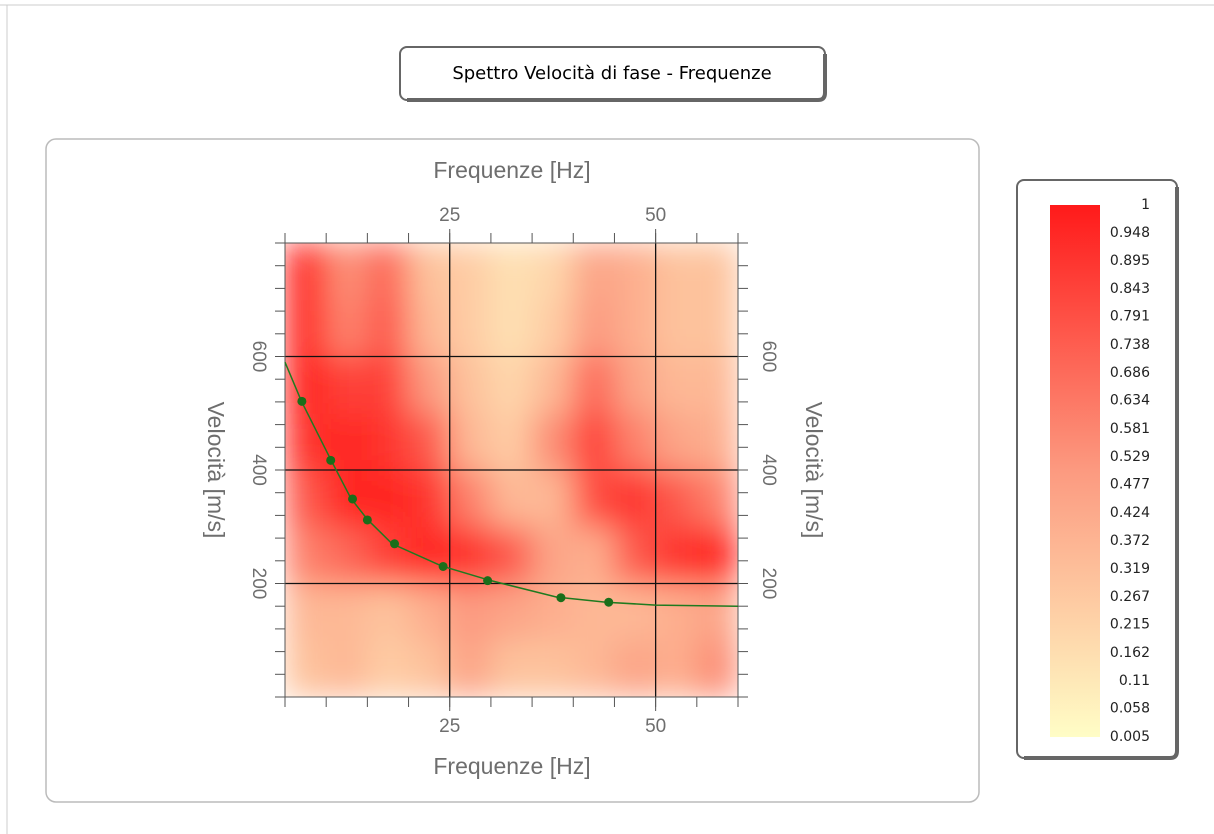  What do you see at coordinates (1134, 681) in the screenshot?
I see `colorbar-label: 0.11` at bounding box center [1134, 681].